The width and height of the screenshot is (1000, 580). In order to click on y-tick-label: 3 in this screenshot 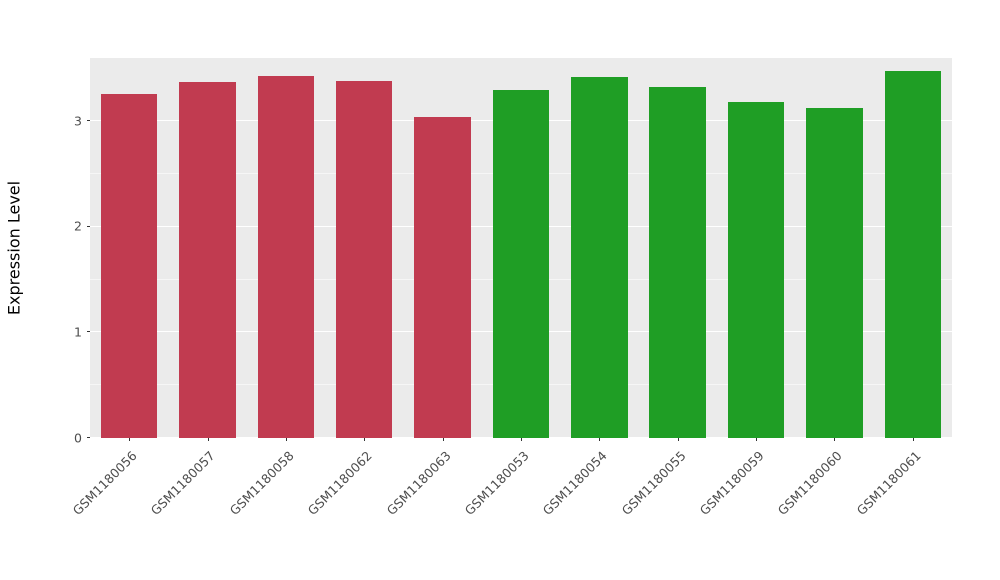, I will do `click(78, 121)`.